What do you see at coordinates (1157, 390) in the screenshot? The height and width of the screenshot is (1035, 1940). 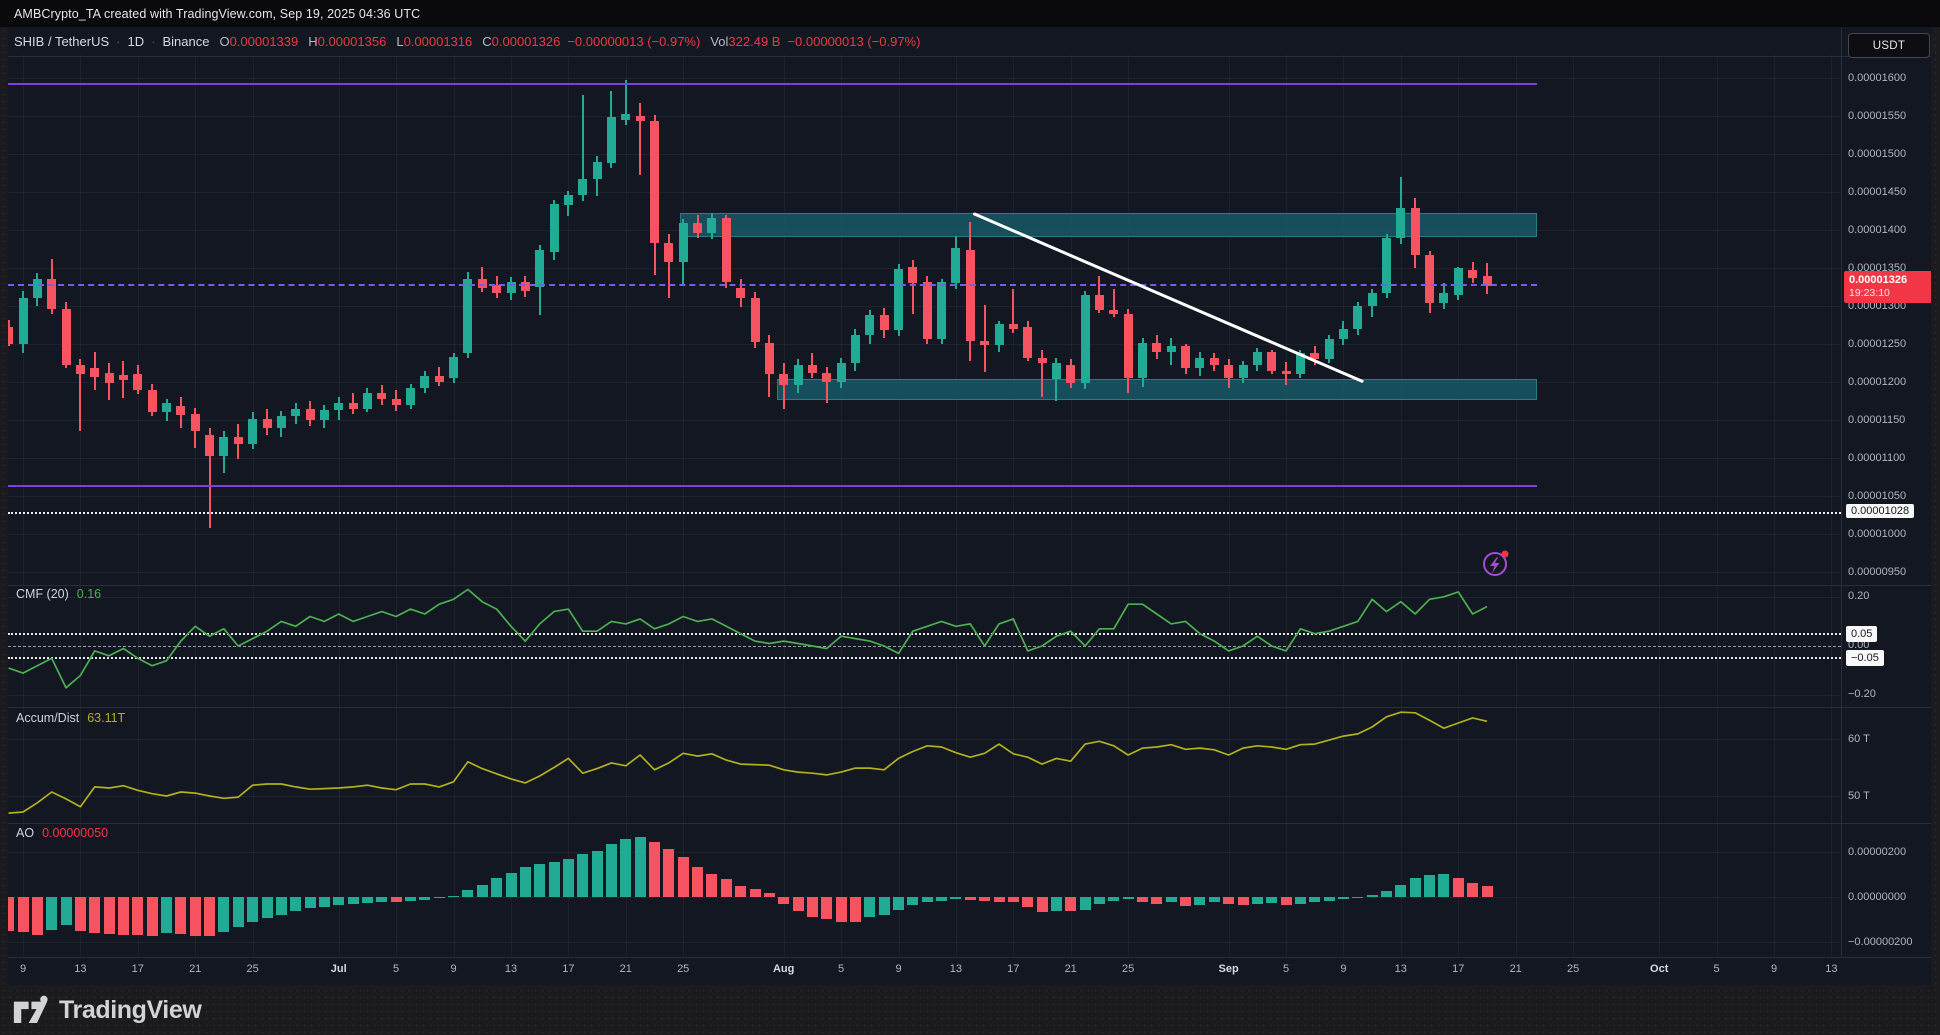 I see `demand-zone` at bounding box center [1157, 390].